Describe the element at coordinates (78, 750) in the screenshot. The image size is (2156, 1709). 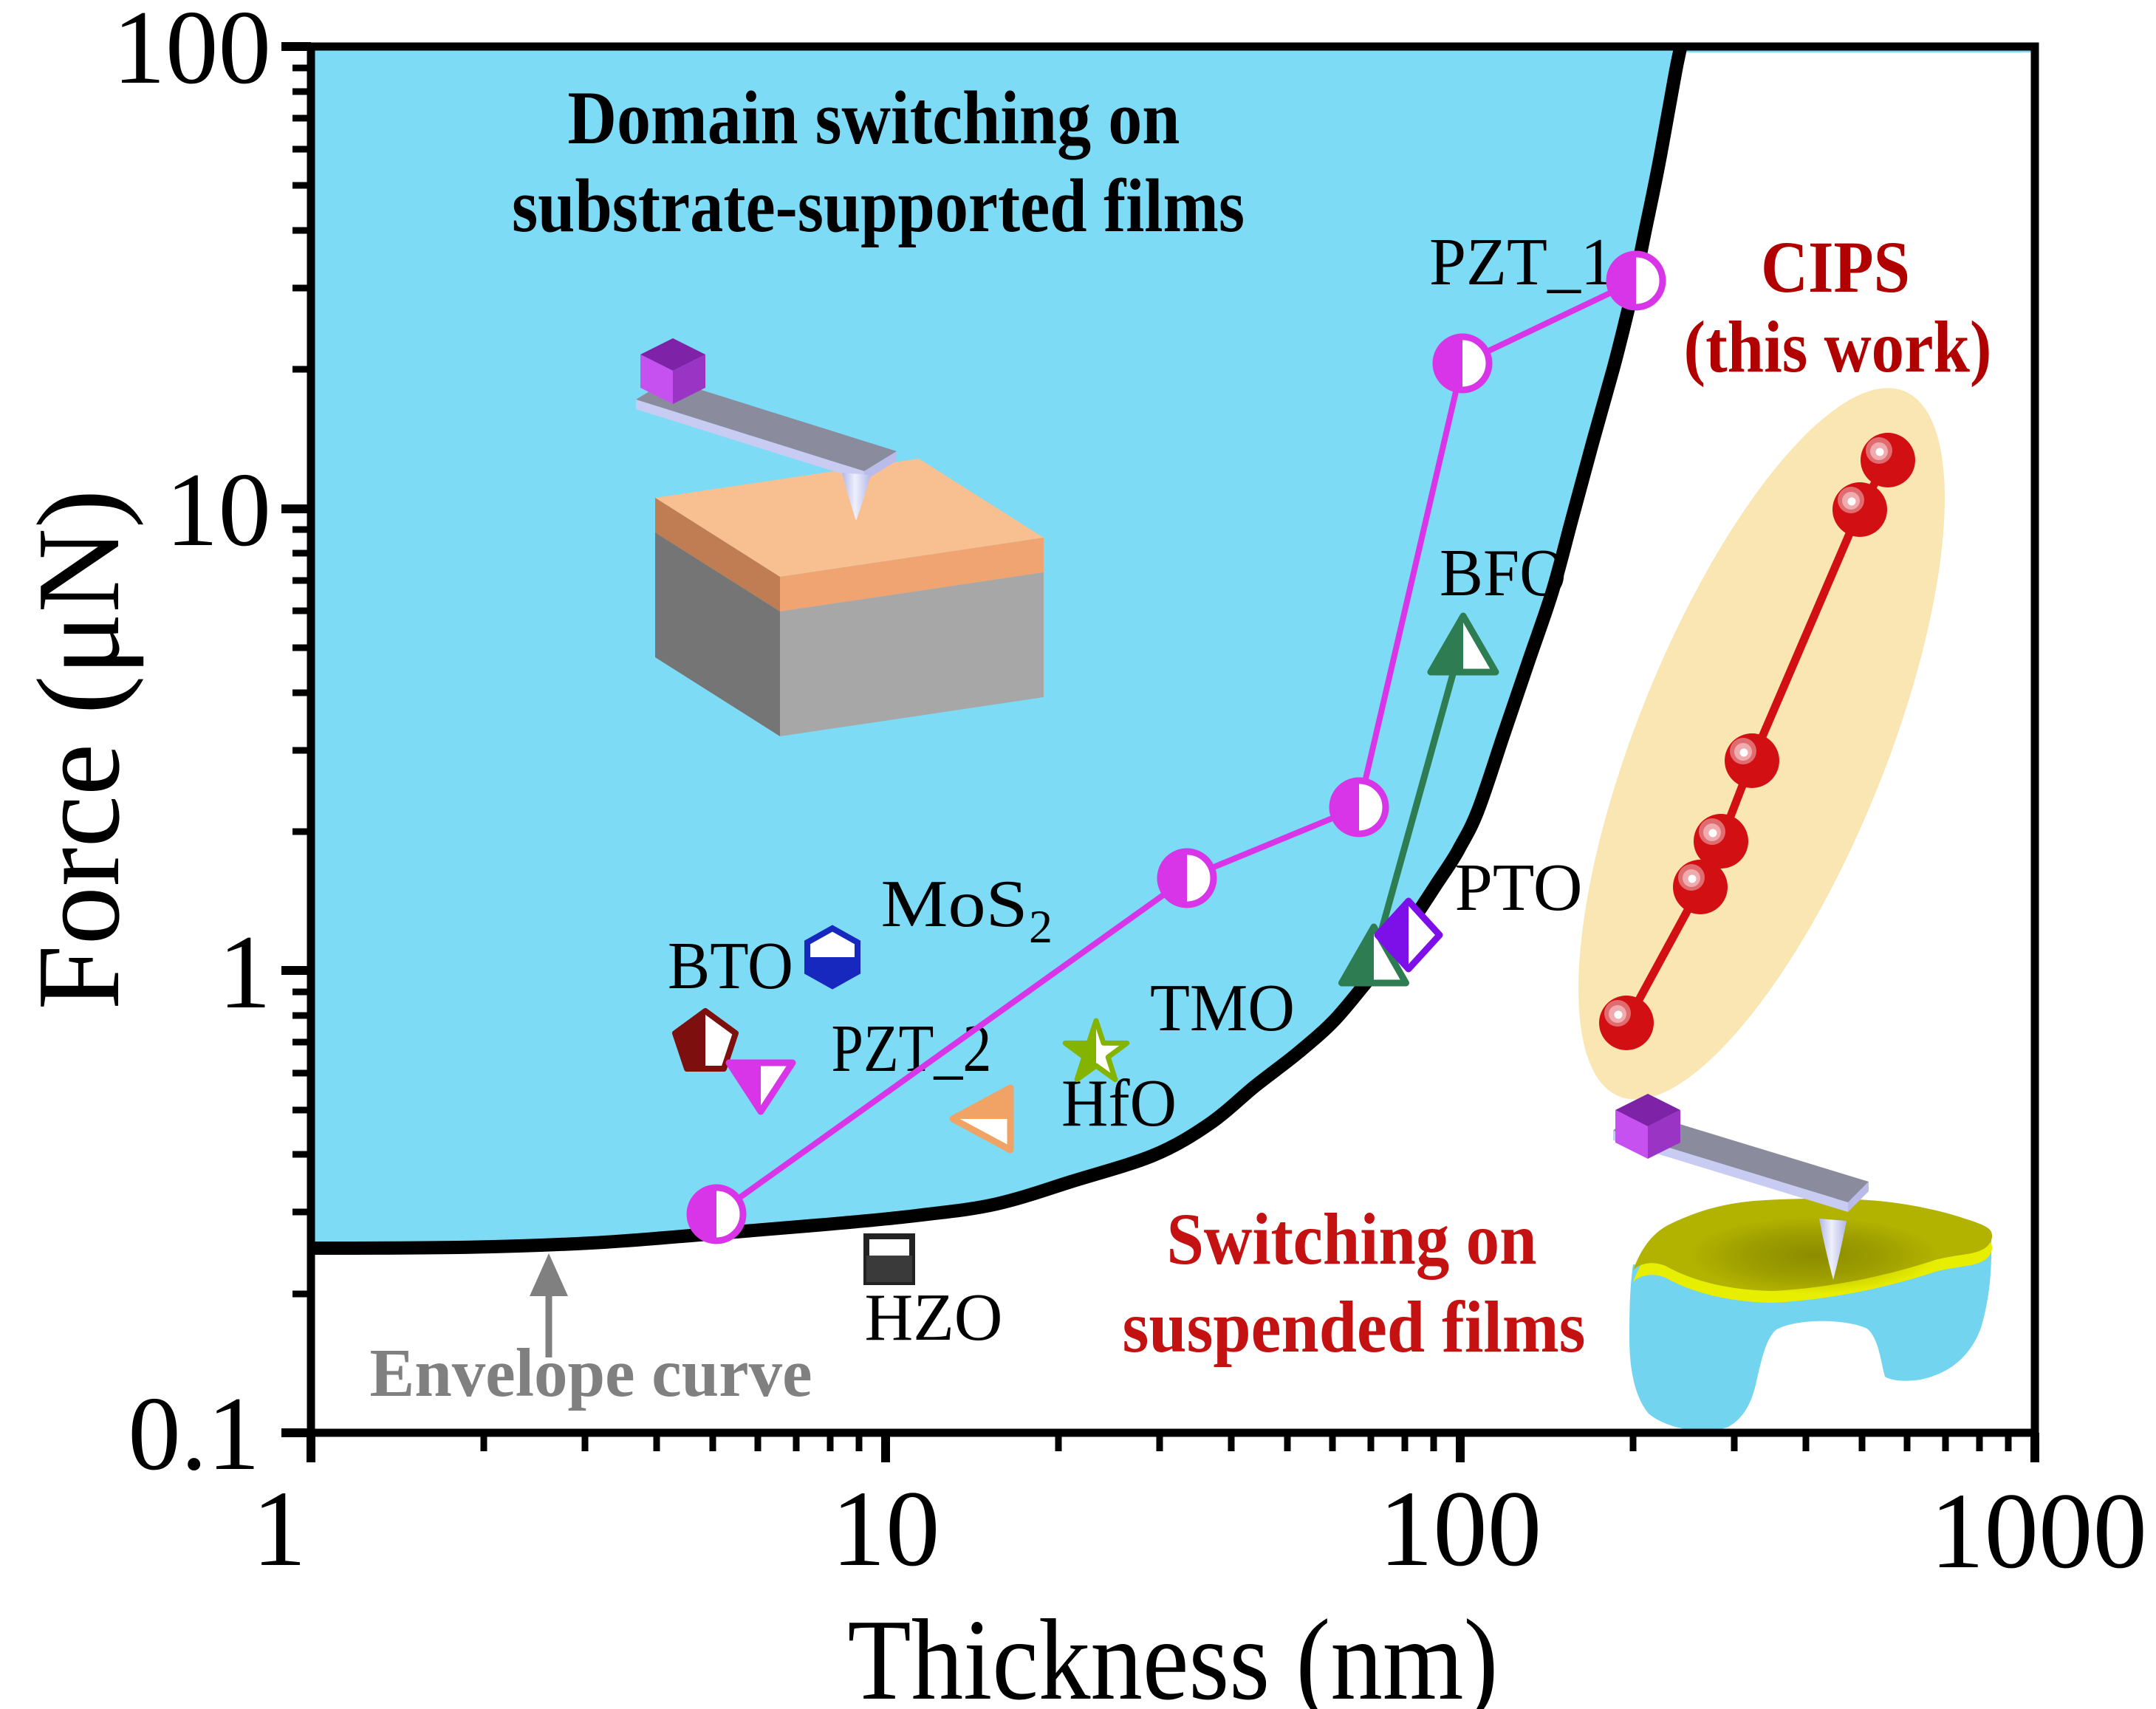
I see `svg-text: Force (μN)` at that location.